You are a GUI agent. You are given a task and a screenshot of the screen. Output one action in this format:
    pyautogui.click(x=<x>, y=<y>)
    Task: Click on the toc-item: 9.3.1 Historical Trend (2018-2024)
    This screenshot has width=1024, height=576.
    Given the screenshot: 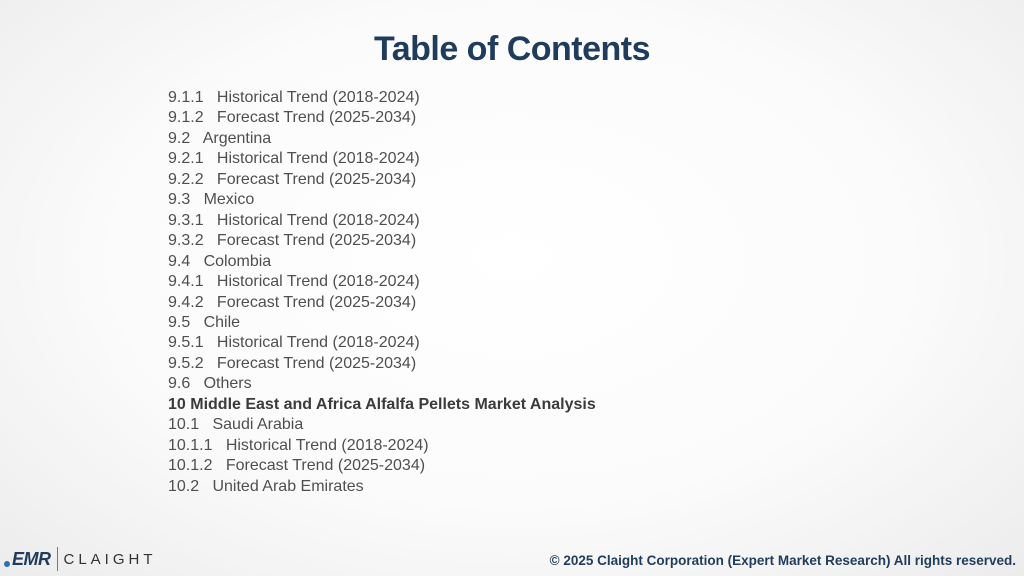 What is the action you would take?
    pyautogui.click(x=294, y=220)
    